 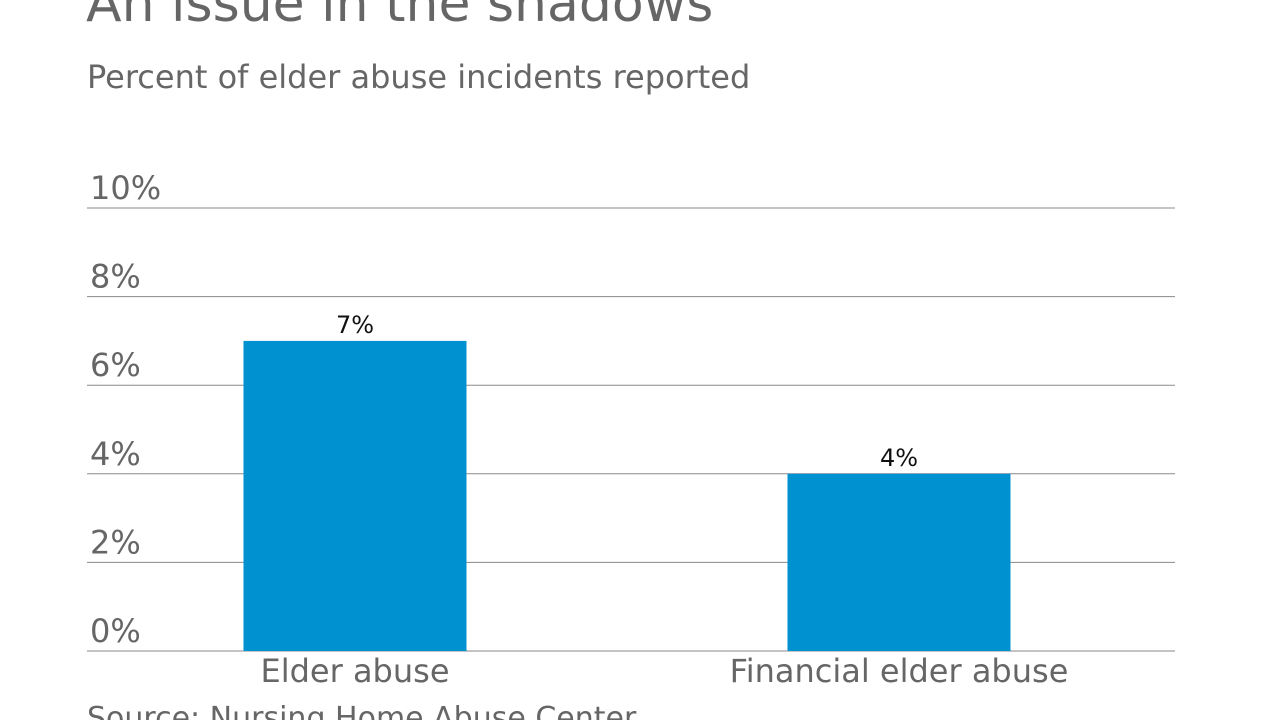 What do you see at coordinates (899, 458) in the screenshot?
I see `data-label: 4%` at bounding box center [899, 458].